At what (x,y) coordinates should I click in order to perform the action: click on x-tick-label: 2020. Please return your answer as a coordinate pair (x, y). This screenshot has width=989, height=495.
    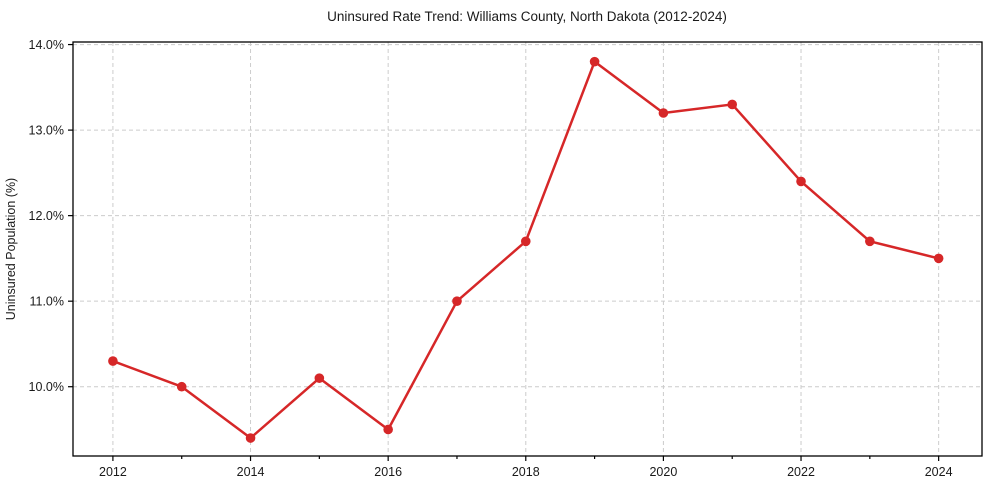
    Looking at the image, I should click on (663, 472).